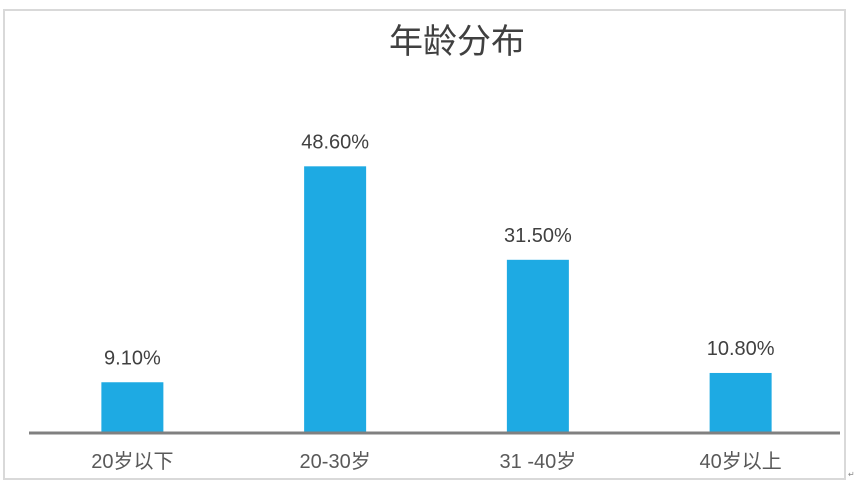 The width and height of the screenshot is (854, 487). I want to click on x-tick-label: 20岁以下, so click(132, 461).